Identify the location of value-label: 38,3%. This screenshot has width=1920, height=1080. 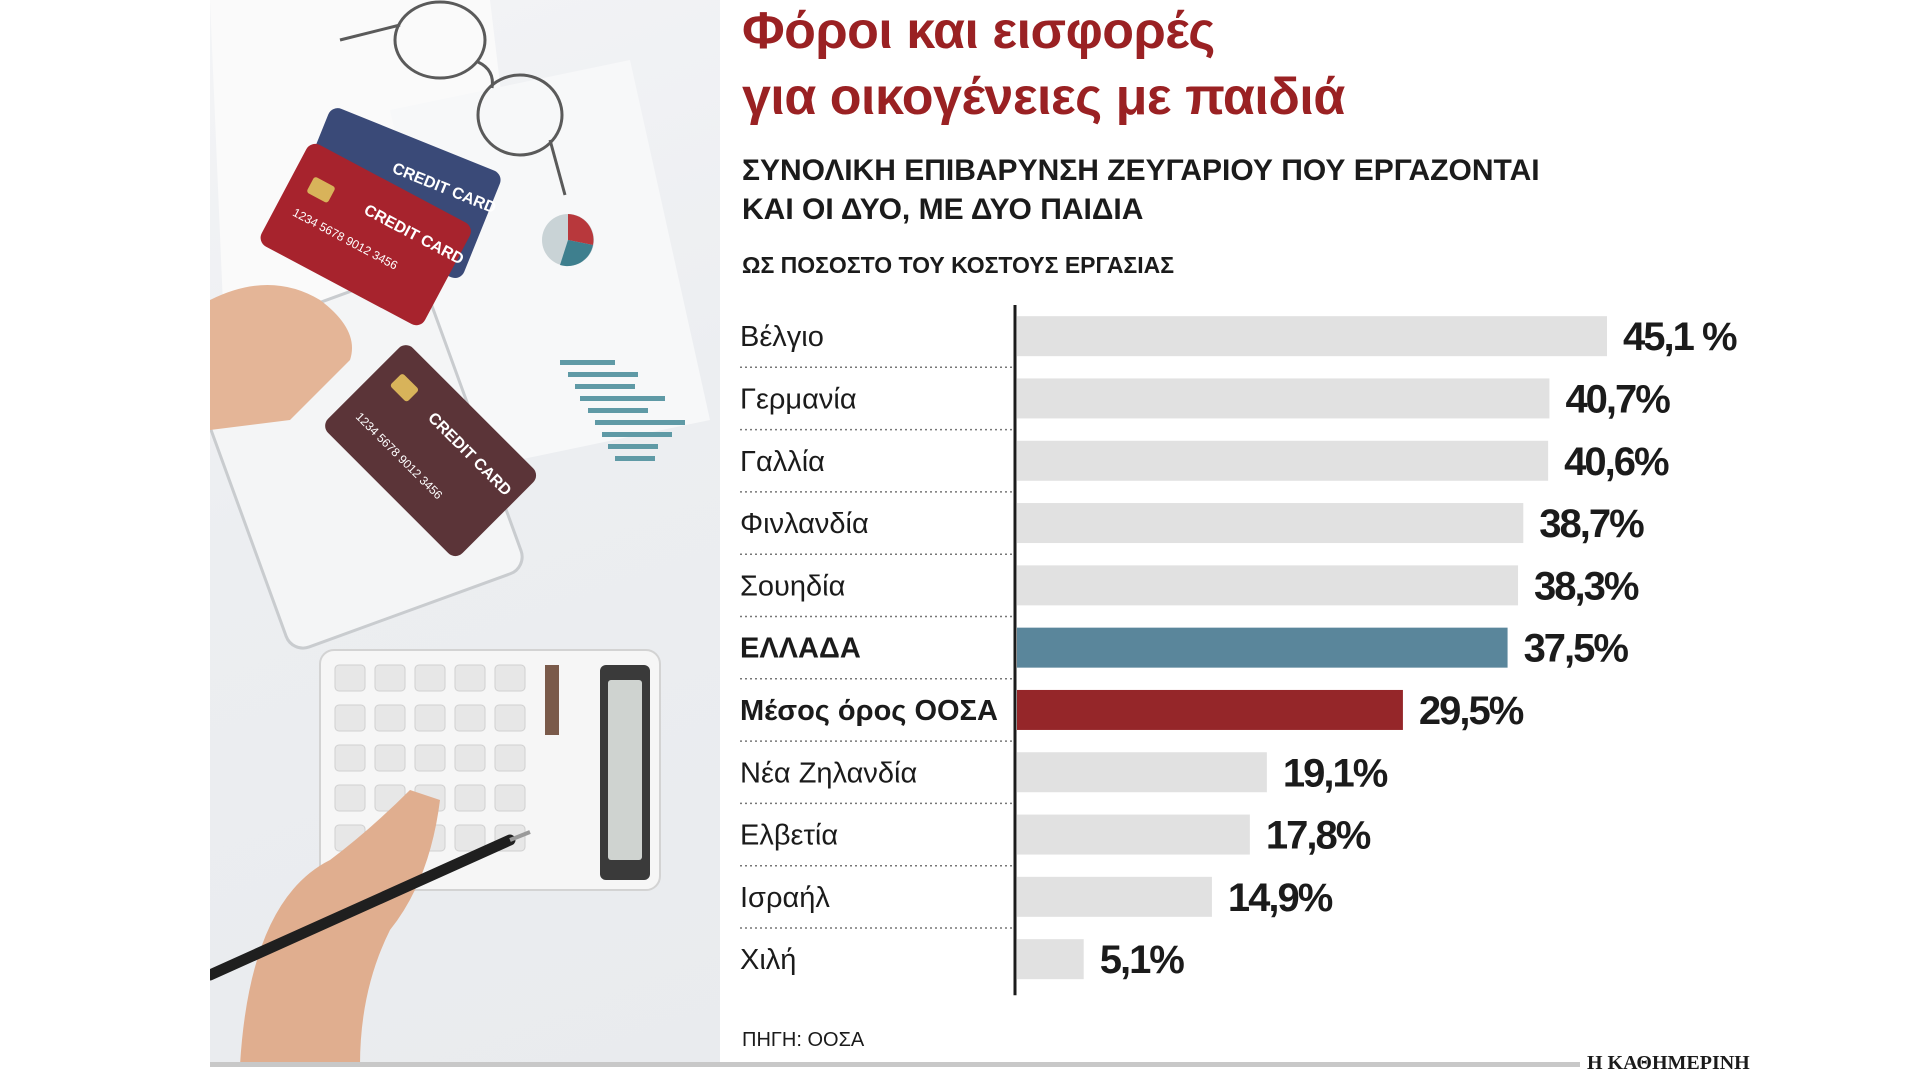
(1586, 586).